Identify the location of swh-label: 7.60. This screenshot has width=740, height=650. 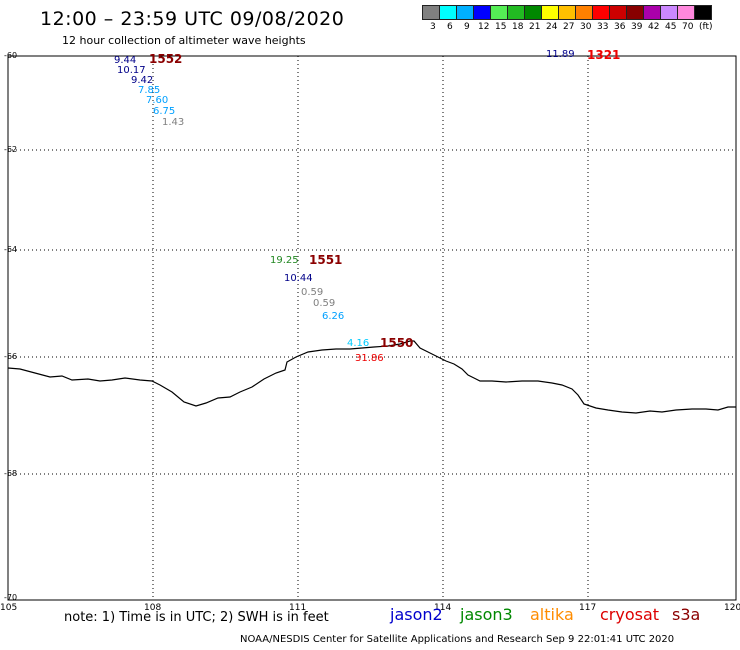
(157, 100).